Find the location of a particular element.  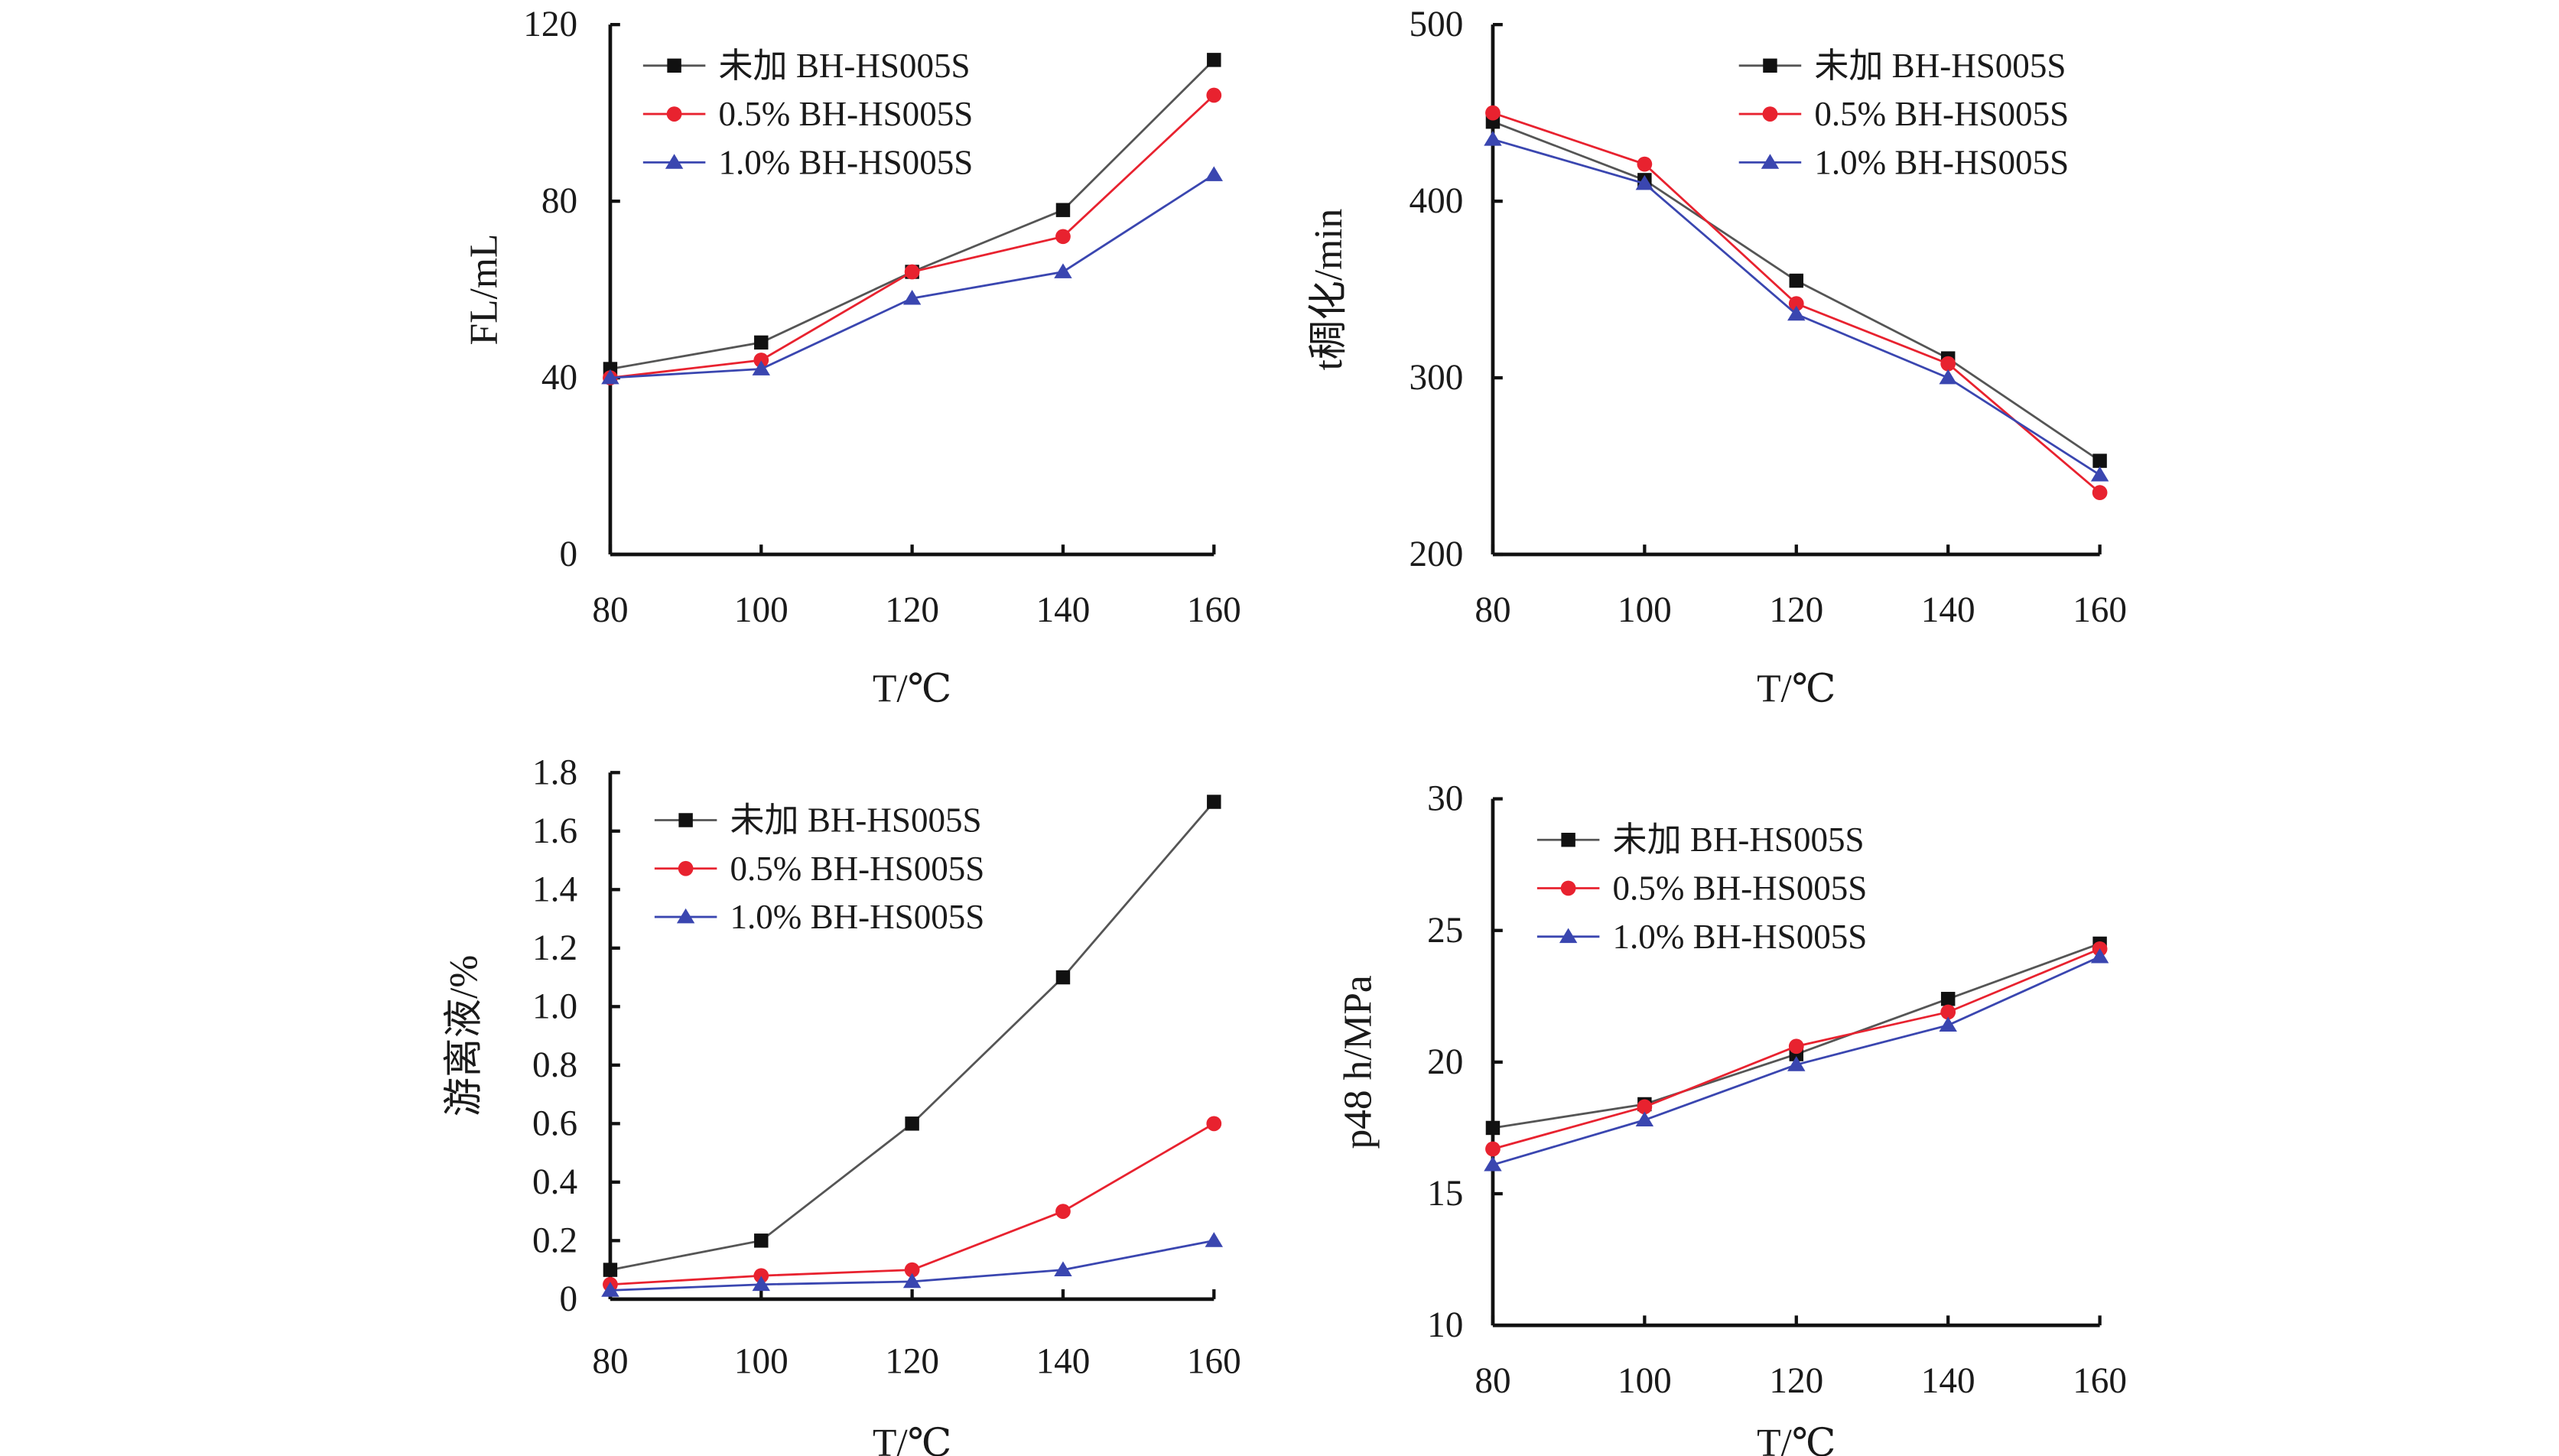

y-tick-label: 0.6 is located at coordinates (554, 1123).